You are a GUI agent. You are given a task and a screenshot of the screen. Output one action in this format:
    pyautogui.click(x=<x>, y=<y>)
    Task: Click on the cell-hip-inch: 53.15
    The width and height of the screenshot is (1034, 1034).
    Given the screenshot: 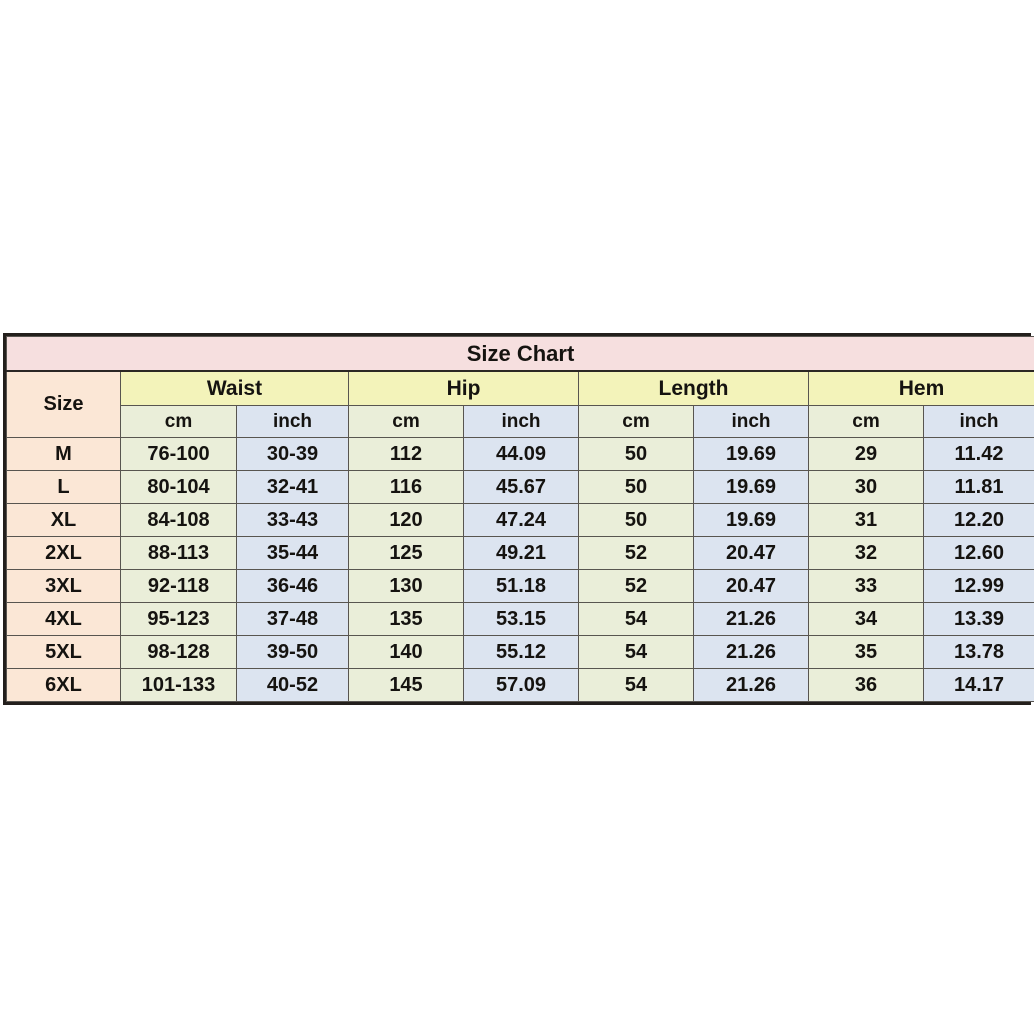 What is the action you would take?
    pyautogui.click(x=521, y=619)
    